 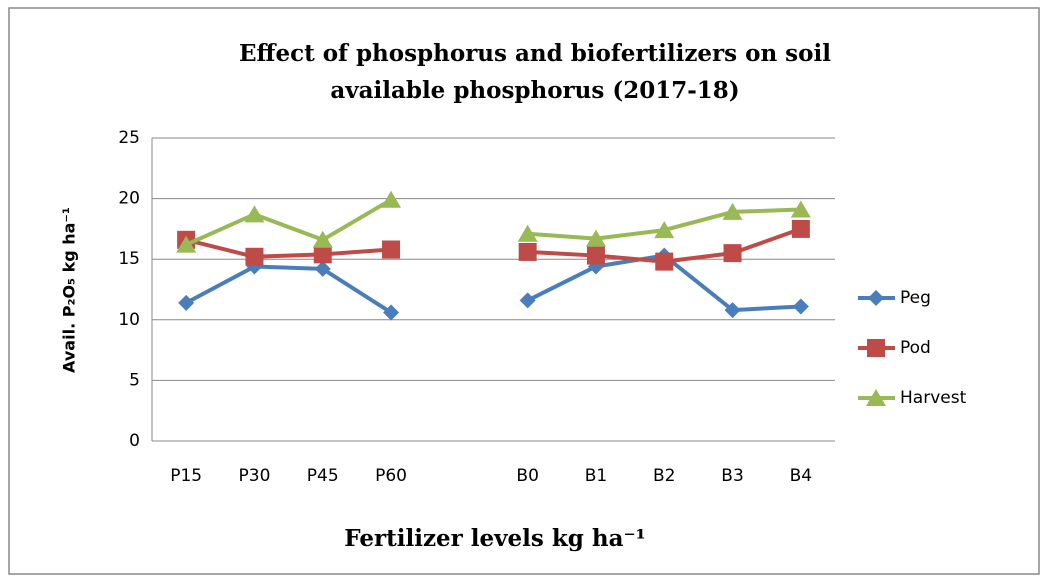 What do you see at coordinates (134, 441) in the screenshot?
I see `y-tick-label: 0` at bounding box center [134, 441].